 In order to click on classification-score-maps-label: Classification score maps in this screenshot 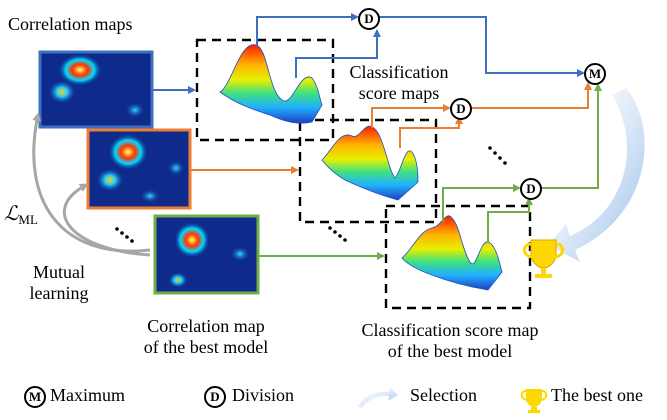, I will do `click(399, 83)`.